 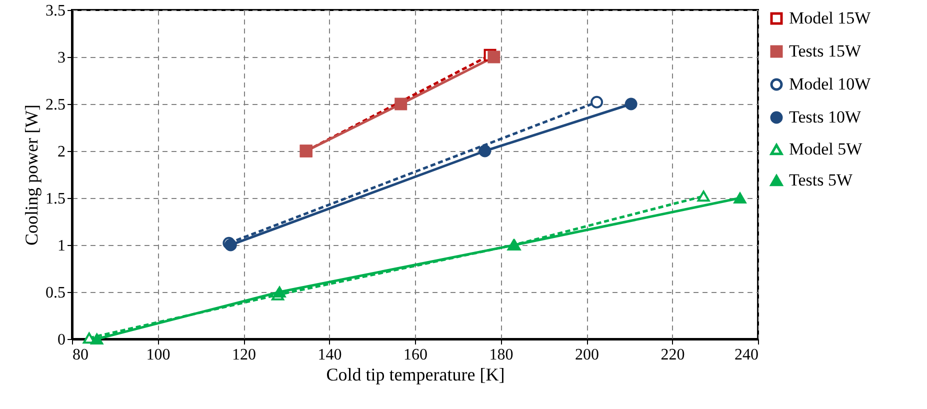 What do you see at coordinates (587, 355) in the screenshot?
I see `x-tick-label: 200` at bounding box center [587, 355].